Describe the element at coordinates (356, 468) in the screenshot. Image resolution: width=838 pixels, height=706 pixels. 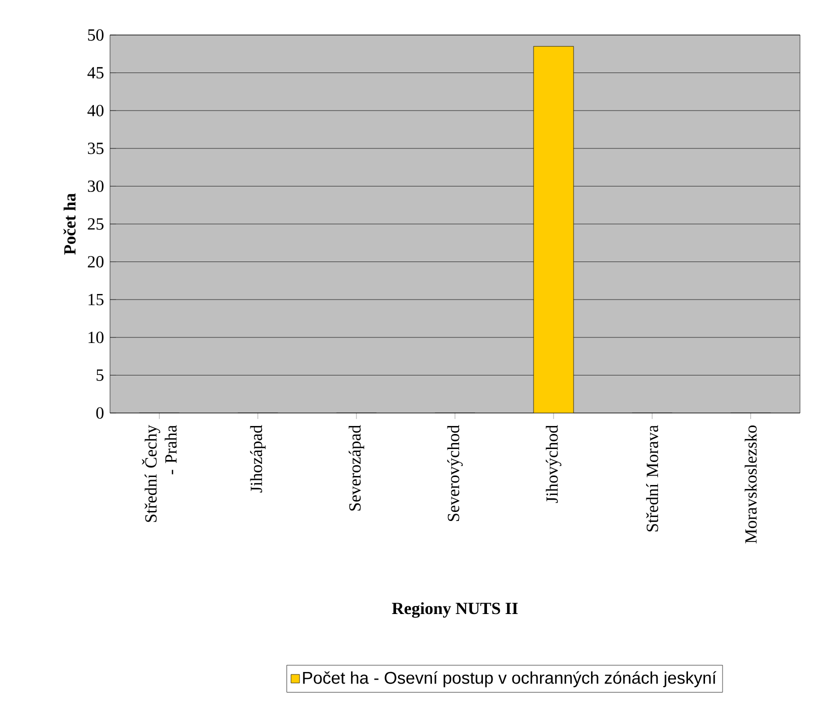
I see `x-tick-label: Severozápad` at that location.